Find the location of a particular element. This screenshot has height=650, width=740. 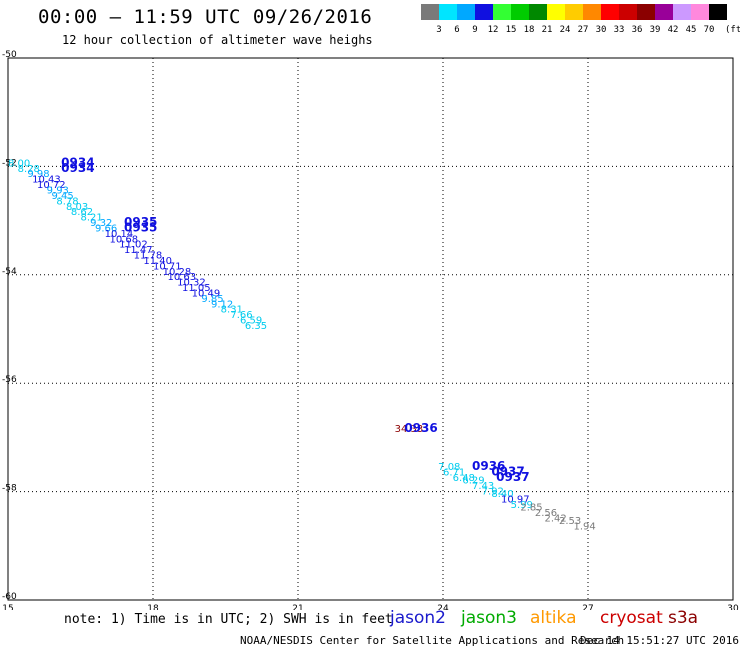

satellite-label-altika: altika is located at coordinates (553, 618).